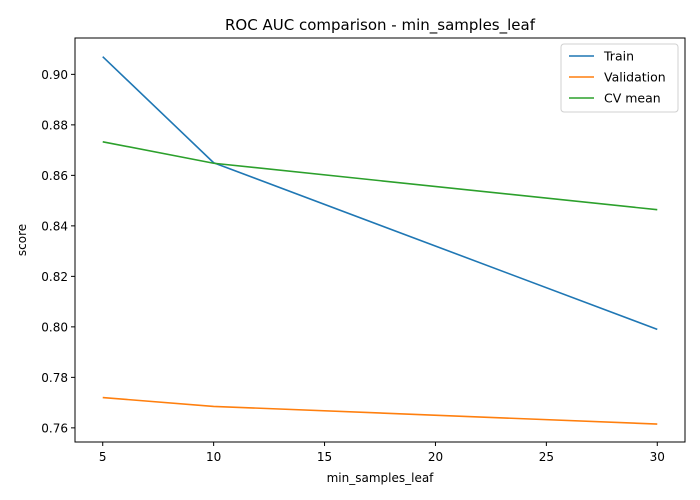 This screenshot has width=700, height=500. I want to click on legend: Train Validation CV mean, so click(619, 78).